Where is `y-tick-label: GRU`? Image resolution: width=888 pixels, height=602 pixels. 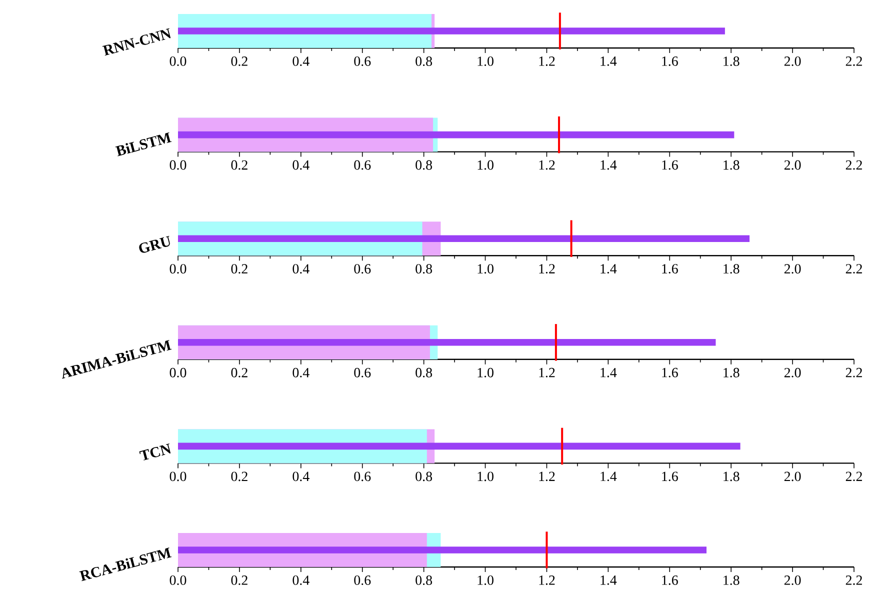 y-tick-label: GRU is located at coordinates (154, 244).